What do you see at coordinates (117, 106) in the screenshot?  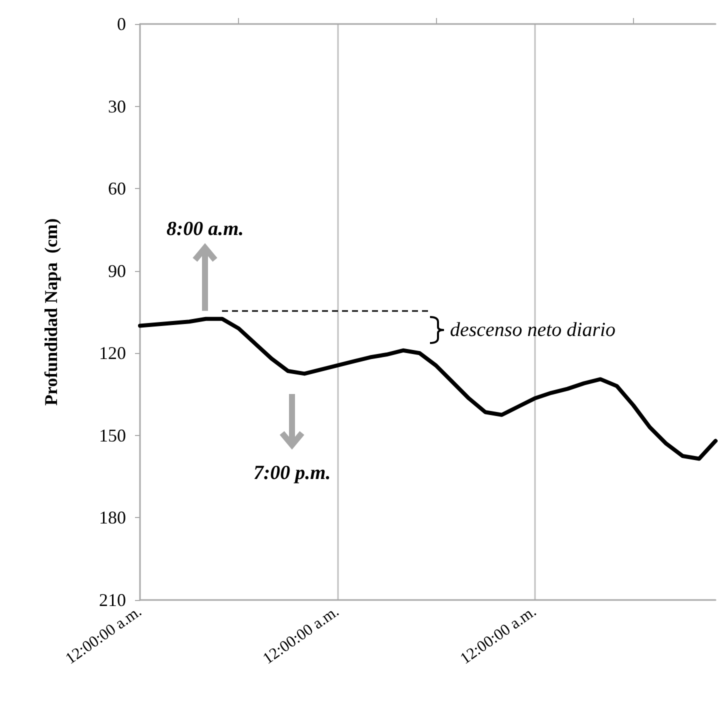 I see `y-tick-label: 30` at bounding box center [117, 106].